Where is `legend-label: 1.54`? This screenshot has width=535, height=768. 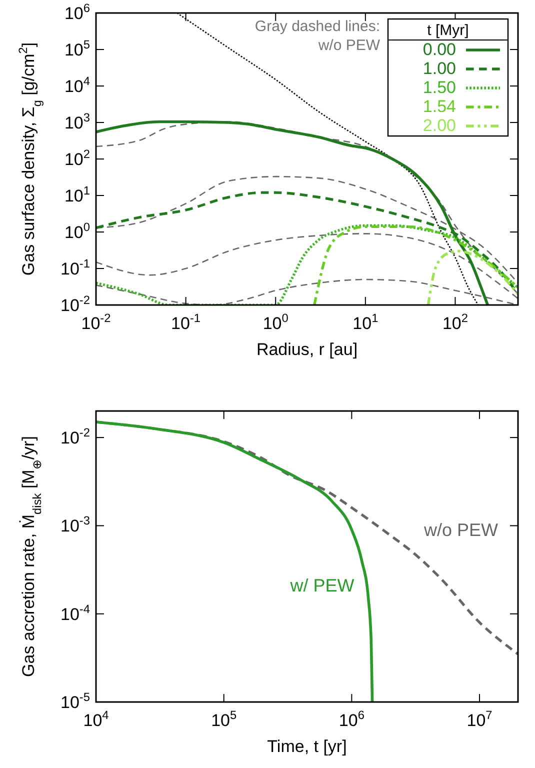 legend-label: 1.54 is located at coordinates (439, 106).